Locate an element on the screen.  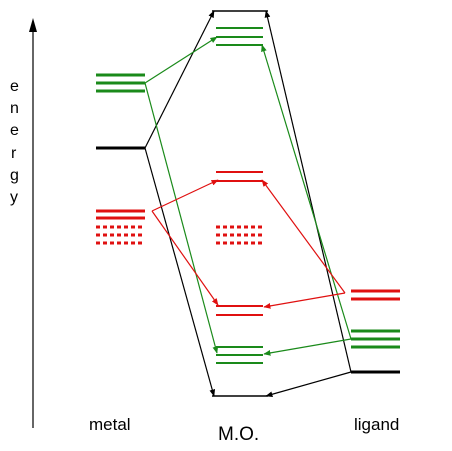
black-metal-to-mo-bottom is located at coordinates (180, 272).